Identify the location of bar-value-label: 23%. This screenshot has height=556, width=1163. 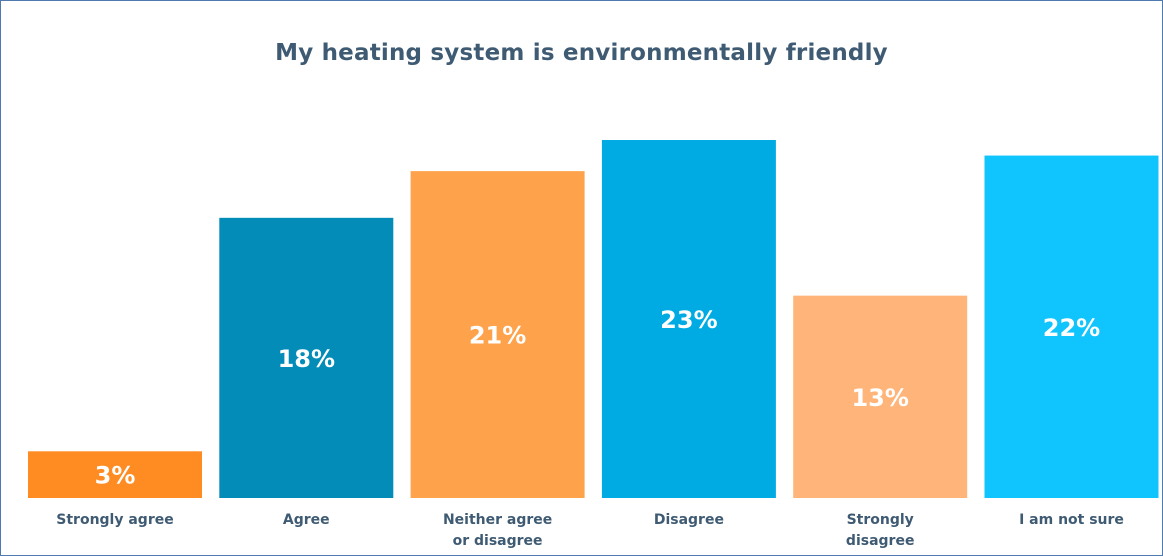
(688, 320).